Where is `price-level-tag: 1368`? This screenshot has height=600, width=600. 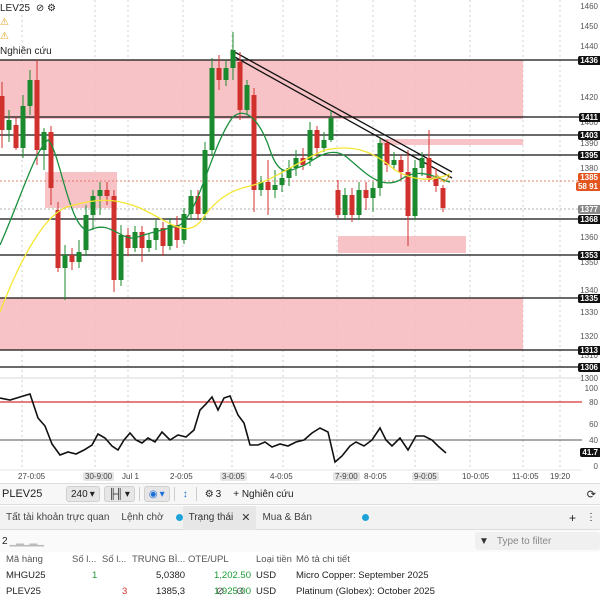 price-level-tag: 1368 is located at coordinates (589, 219).